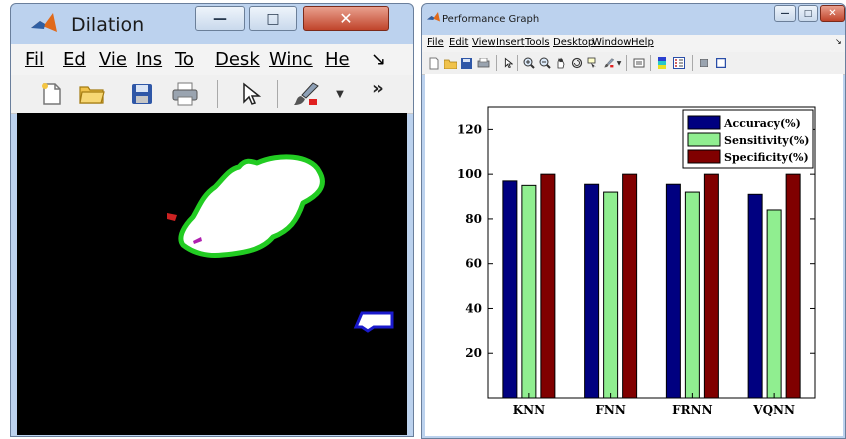 The height and width of the screenshot is (439, 846). What do you see at coordinates (766, 140) in the screenshot?
I see `legend-label: Sensitivity(%)` at bounding box center [766, 140].